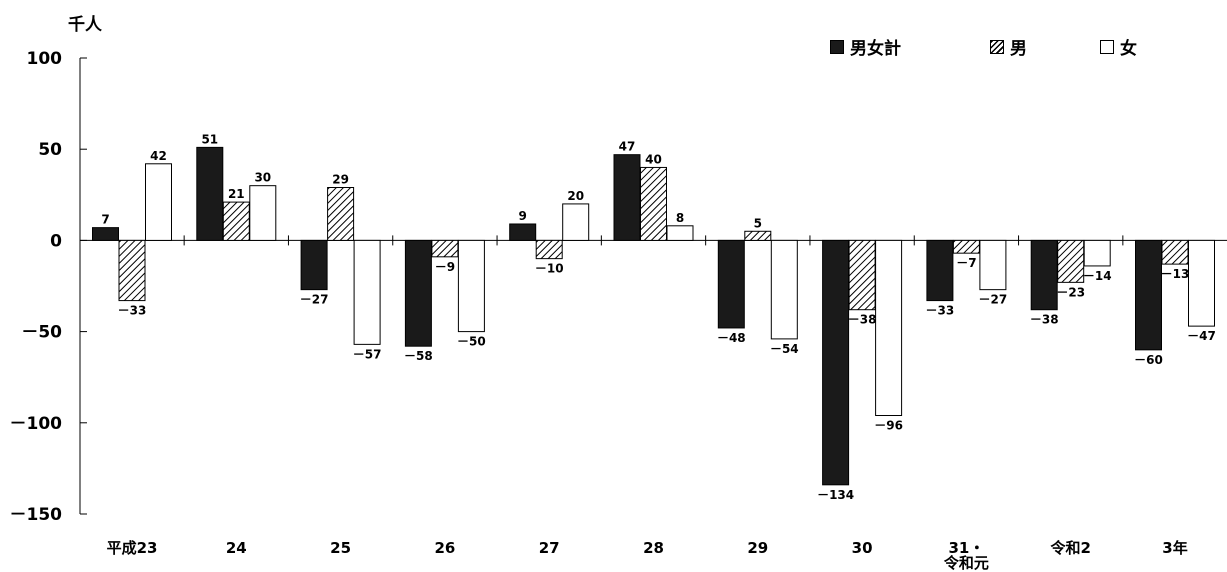  Describe the element at coordinates (471, 342) in the screenshot. I see `data-label: －50` at that location.